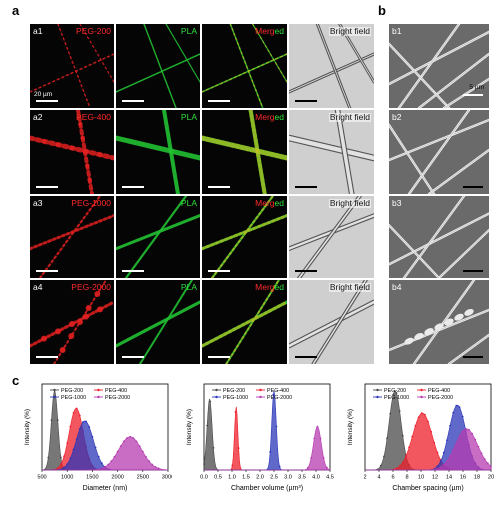 The height and width of the screenshot is (507, 504). What do you see at coordinates (439, 322) in the screenshot?
I see `sem-image: b4` at bounding box center [439, 322].